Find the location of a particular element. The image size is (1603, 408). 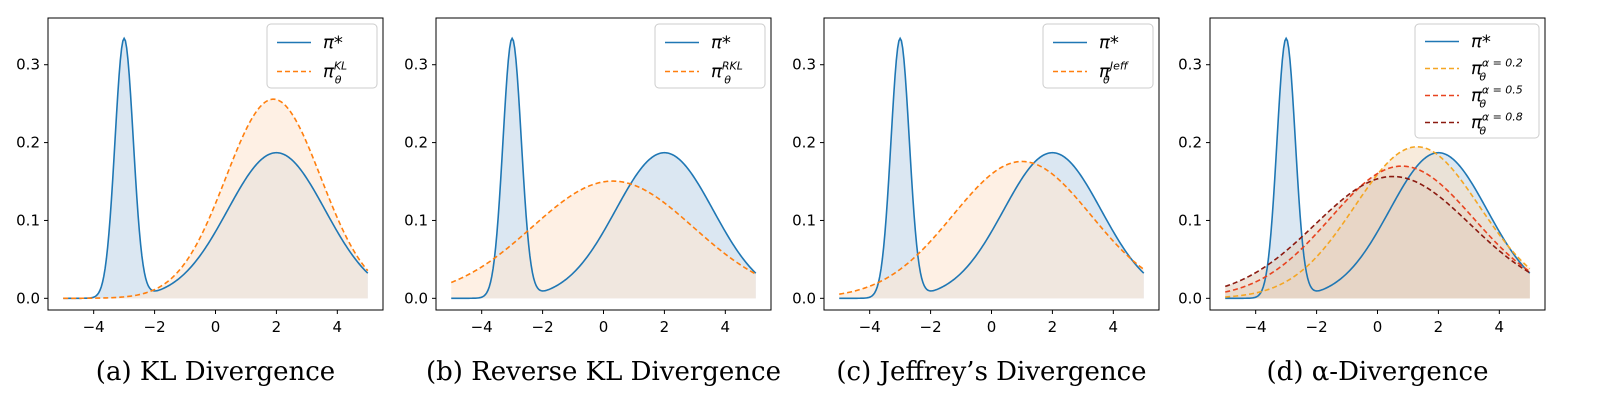

legend-label: πRKL θ is located at coordinates (727, 73).